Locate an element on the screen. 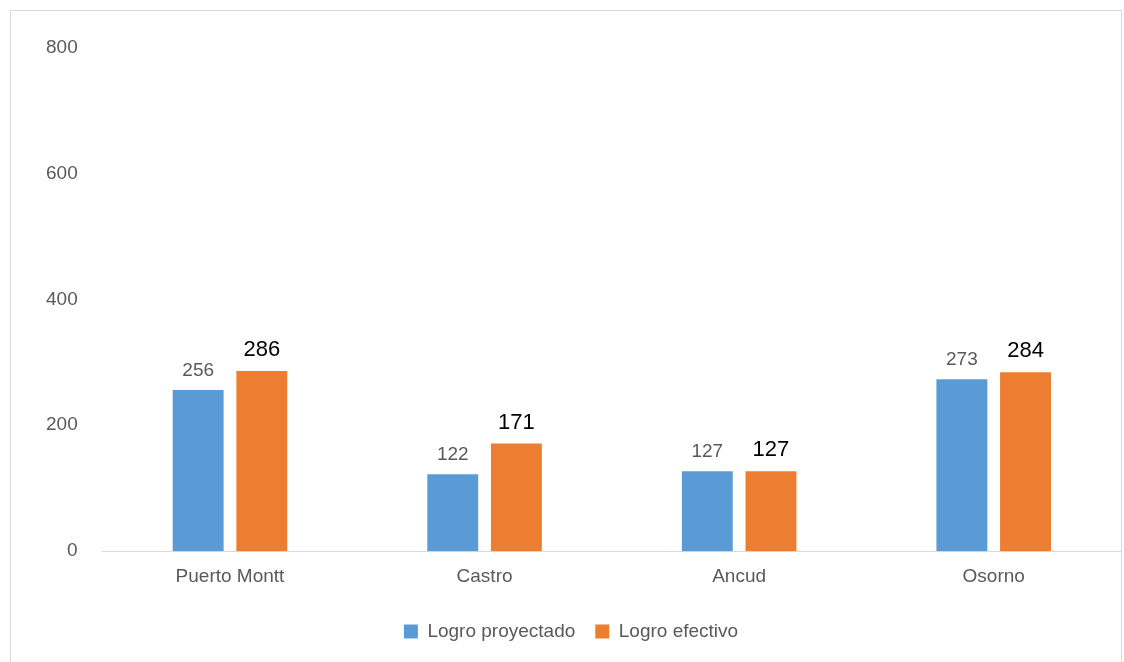 This screenshot has height=662, width=1124. x-tick-label: Puerto Montt is located at coordinates (230, 575).